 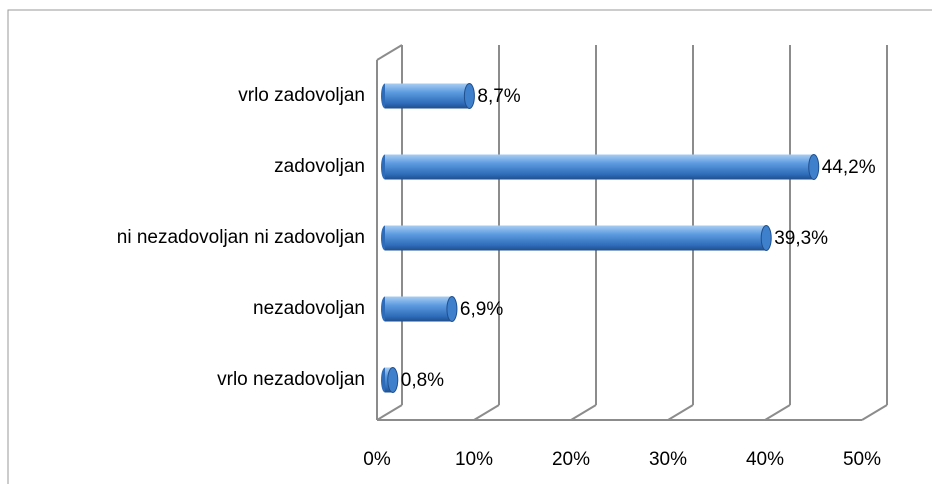 What do you see at coordinates (377, 459) in the screenshot?
I see `x-tick-label: 0%` at bounding box center [377, 459].